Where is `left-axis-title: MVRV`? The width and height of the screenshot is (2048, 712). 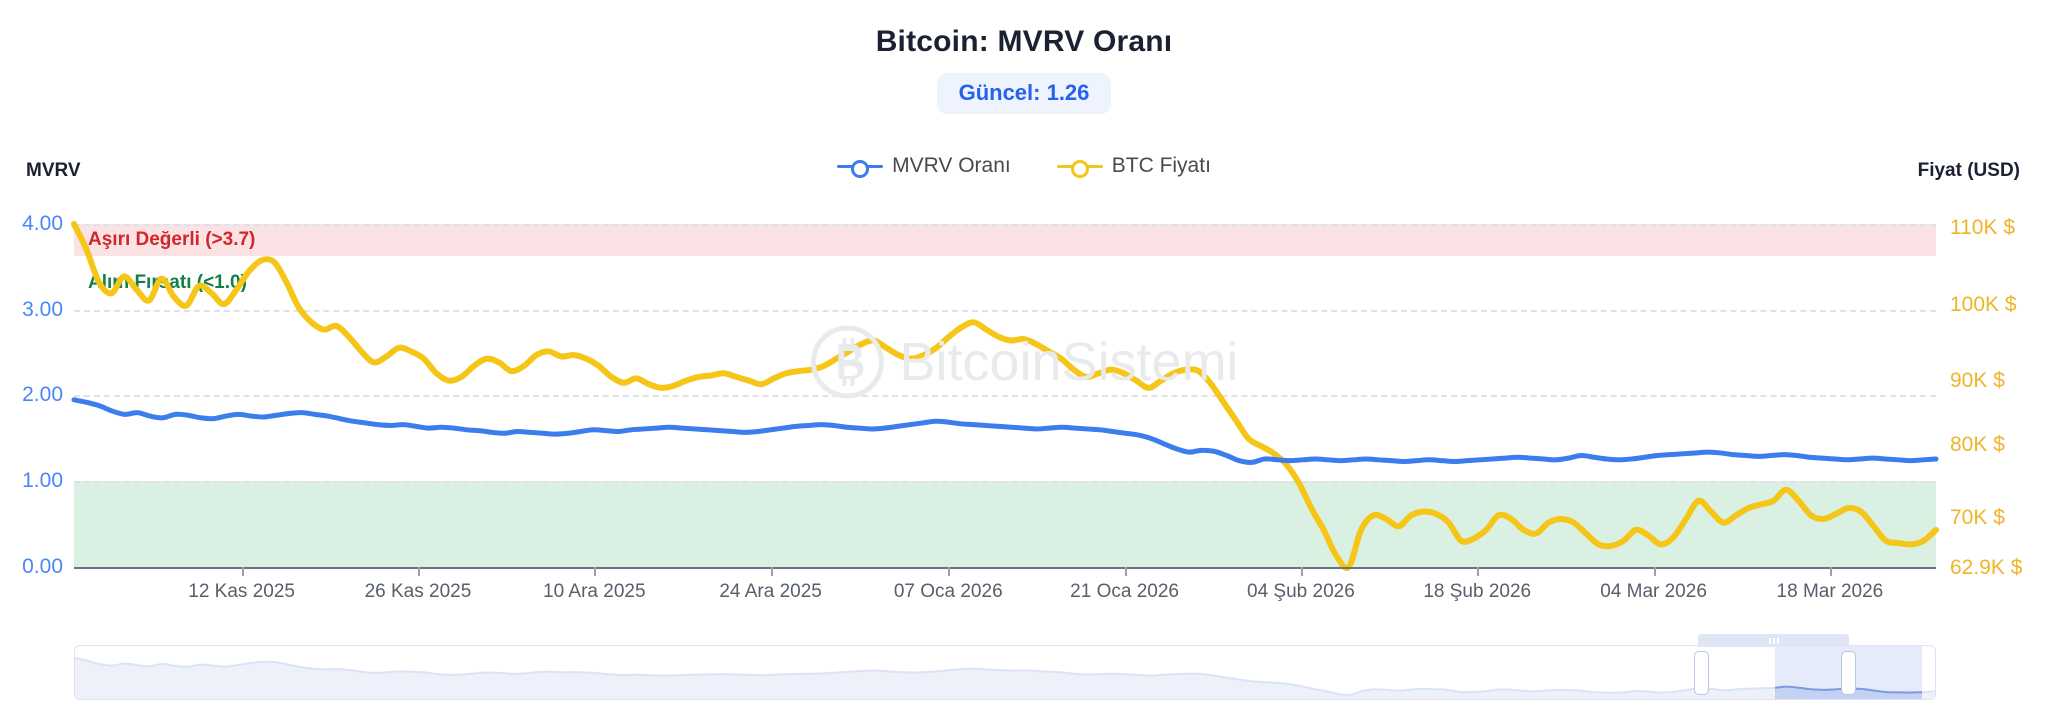 left-axis-title: MVRV is located at coordinates (53, 170).